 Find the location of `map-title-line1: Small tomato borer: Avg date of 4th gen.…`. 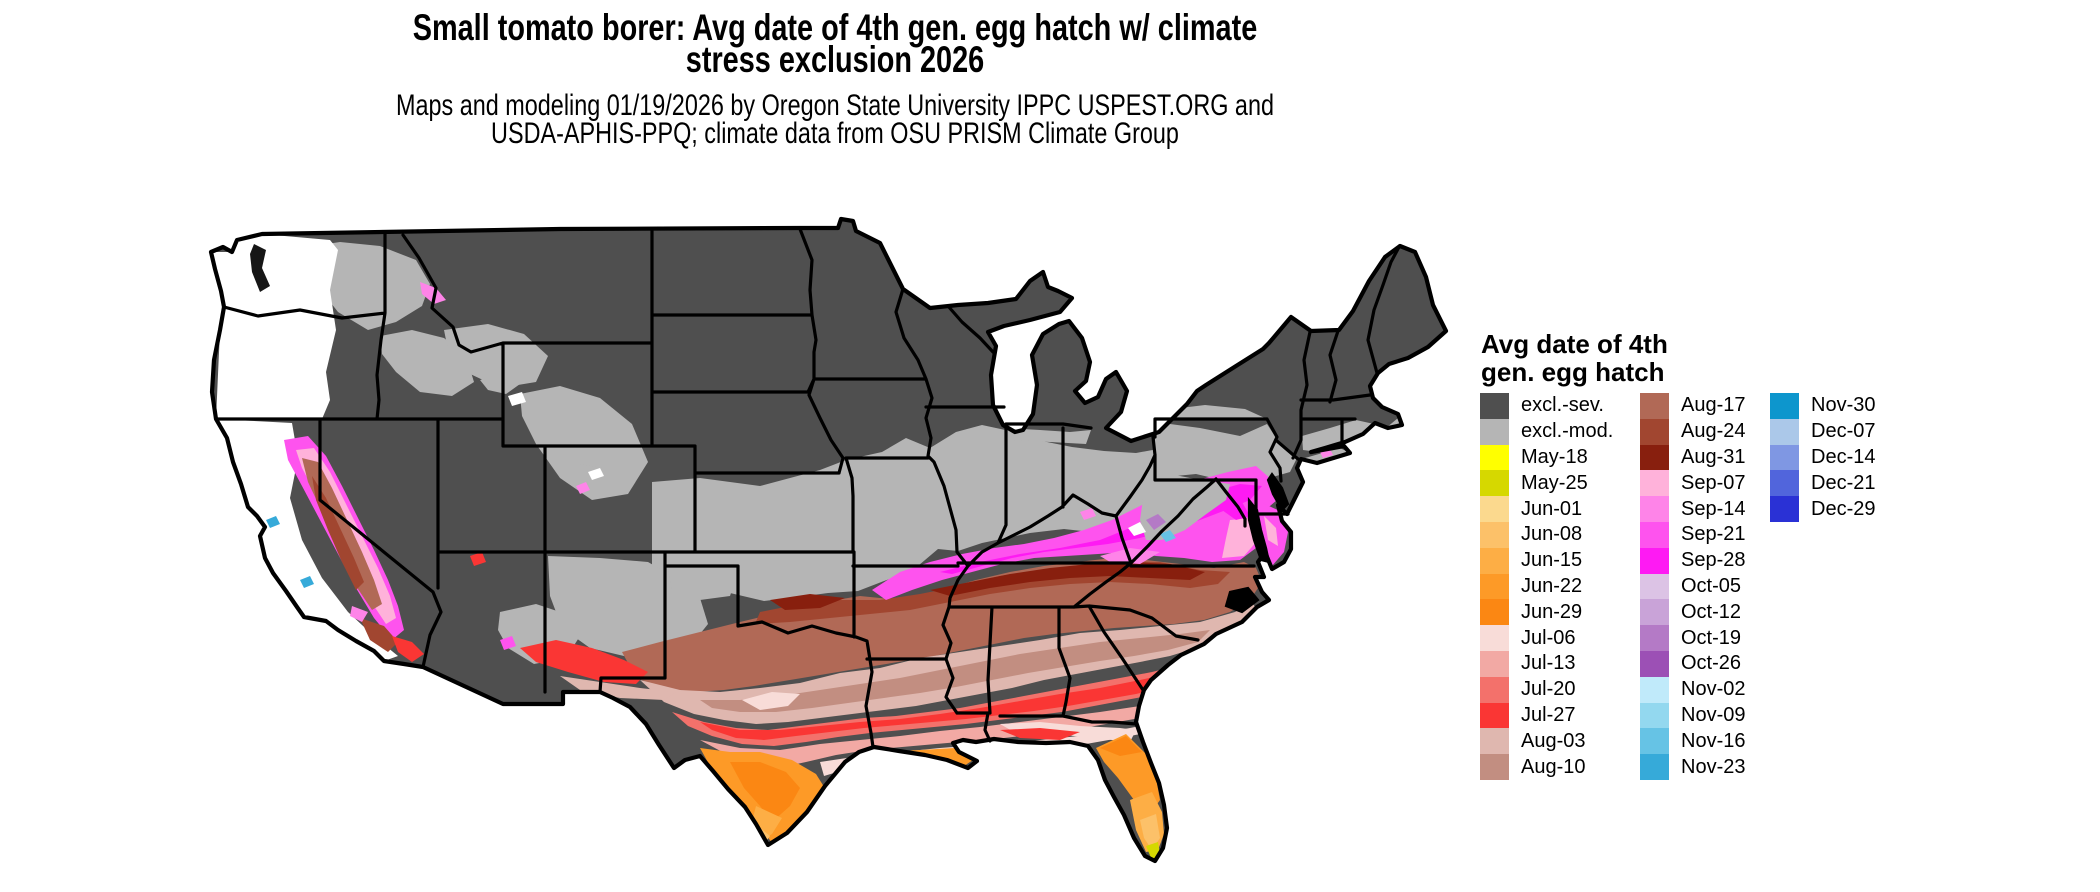

map-title-line1: Small tomato borer: Avg date of 4th gen.… is located at coordinates (835, 27).